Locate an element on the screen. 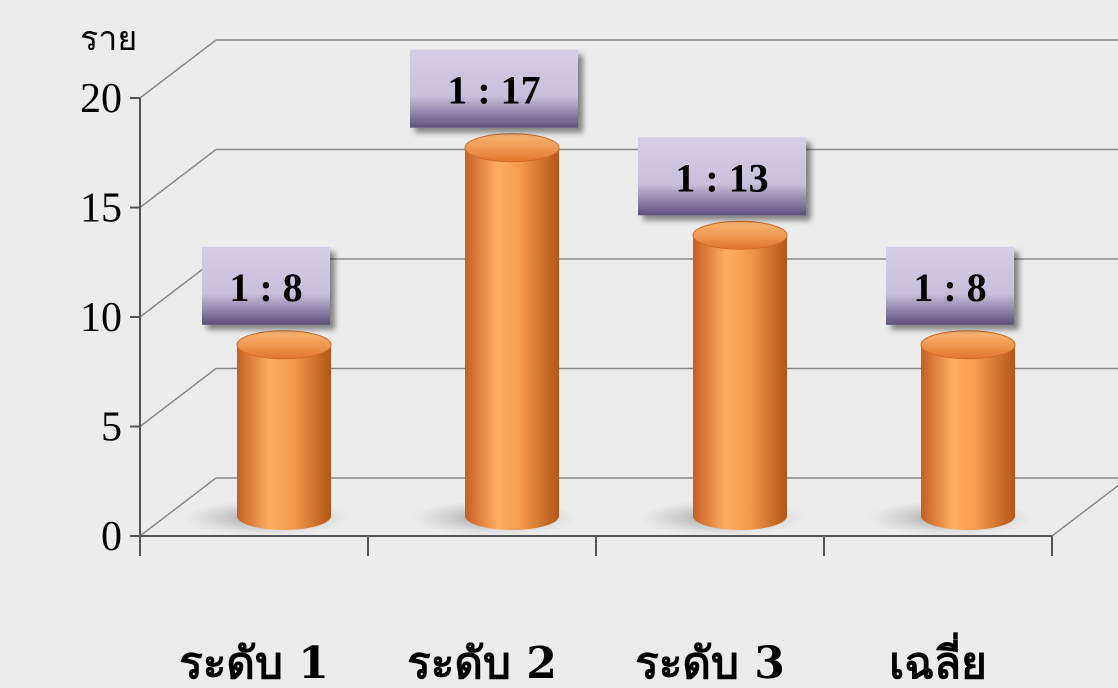 This screenshot has width=1118, height=688. data-label: 1 : 13 is located at coordinates (722, 176).